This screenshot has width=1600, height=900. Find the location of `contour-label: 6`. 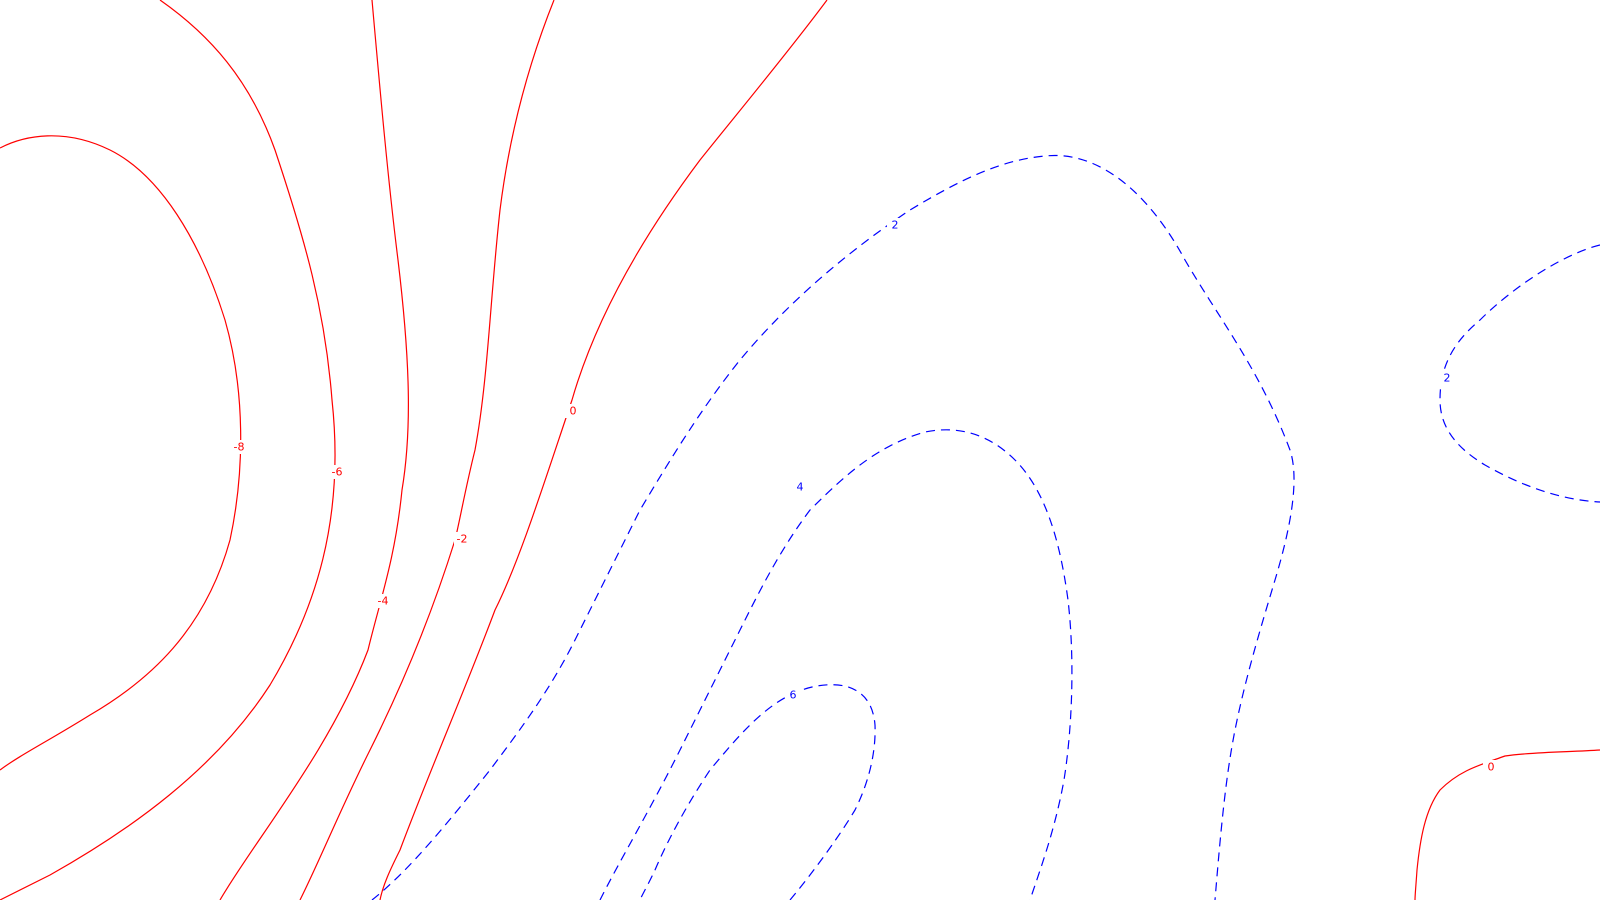

contour-label: 6 is located at coordinates (793, 695).